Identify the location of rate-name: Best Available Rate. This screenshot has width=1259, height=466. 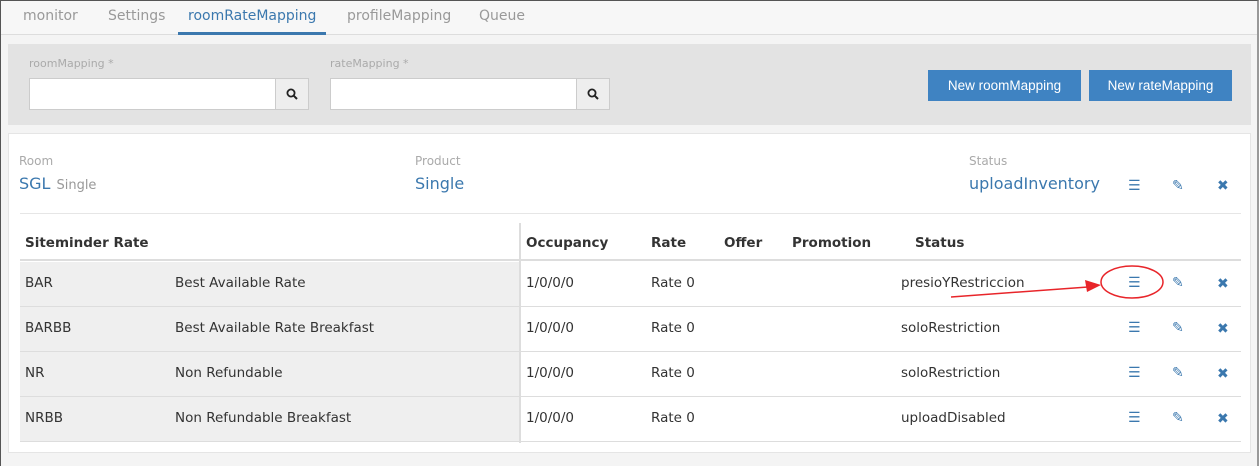
(240, 283).